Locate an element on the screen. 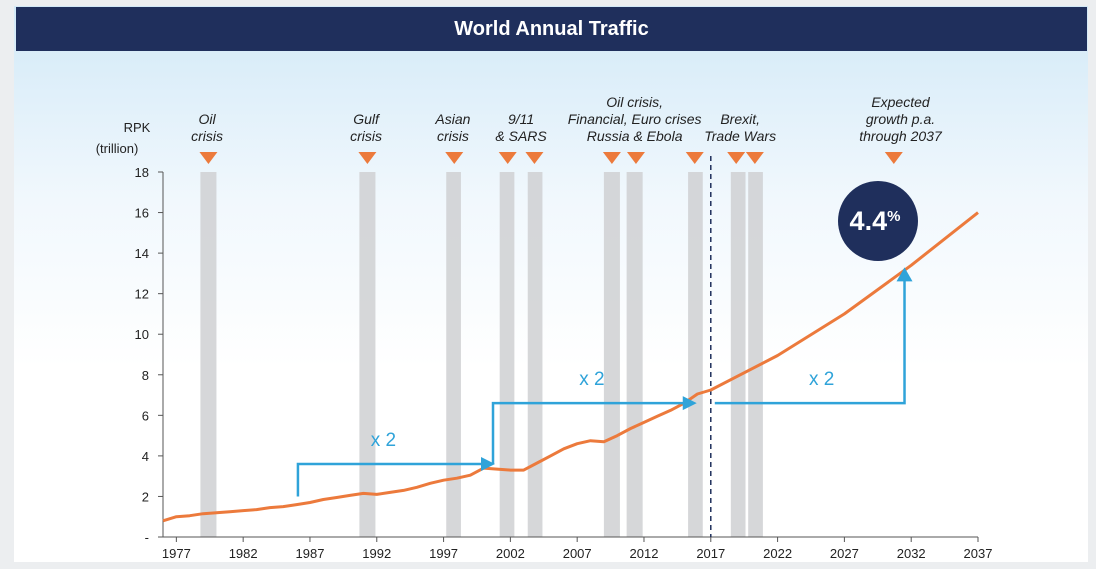  chart-title: World Annual Traffic is located at coordinates (551, 28).